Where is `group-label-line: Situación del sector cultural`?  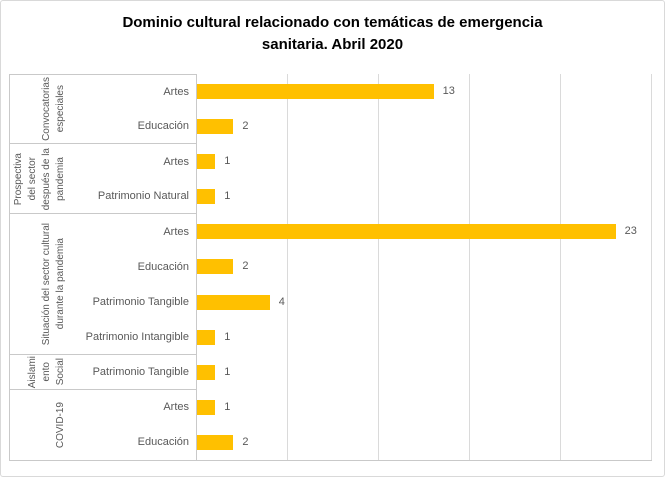
group-label-line: Situación del sector cultural is located at coordinates (46, 284).